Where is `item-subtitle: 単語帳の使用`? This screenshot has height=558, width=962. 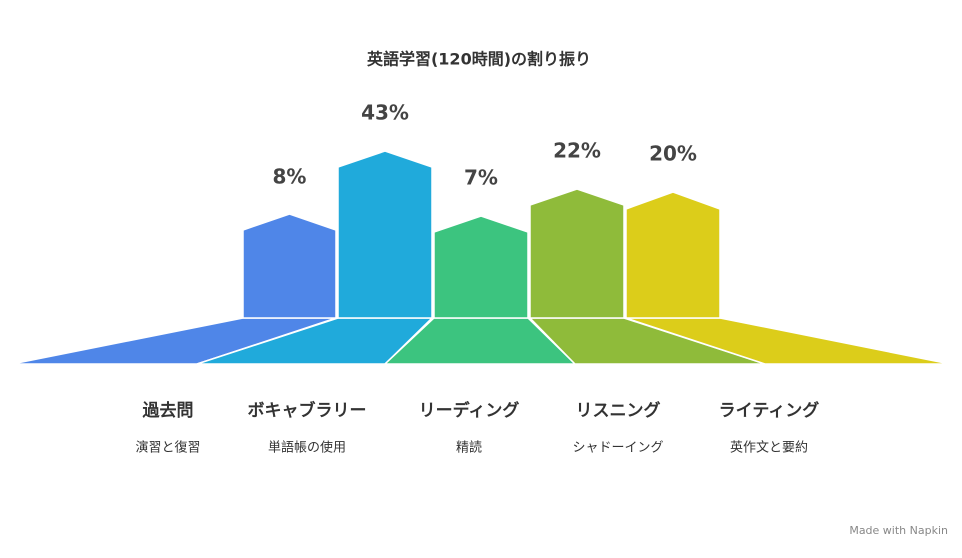
item-subtitle: 単語帳の使用 is located at coordinates (307, 448).